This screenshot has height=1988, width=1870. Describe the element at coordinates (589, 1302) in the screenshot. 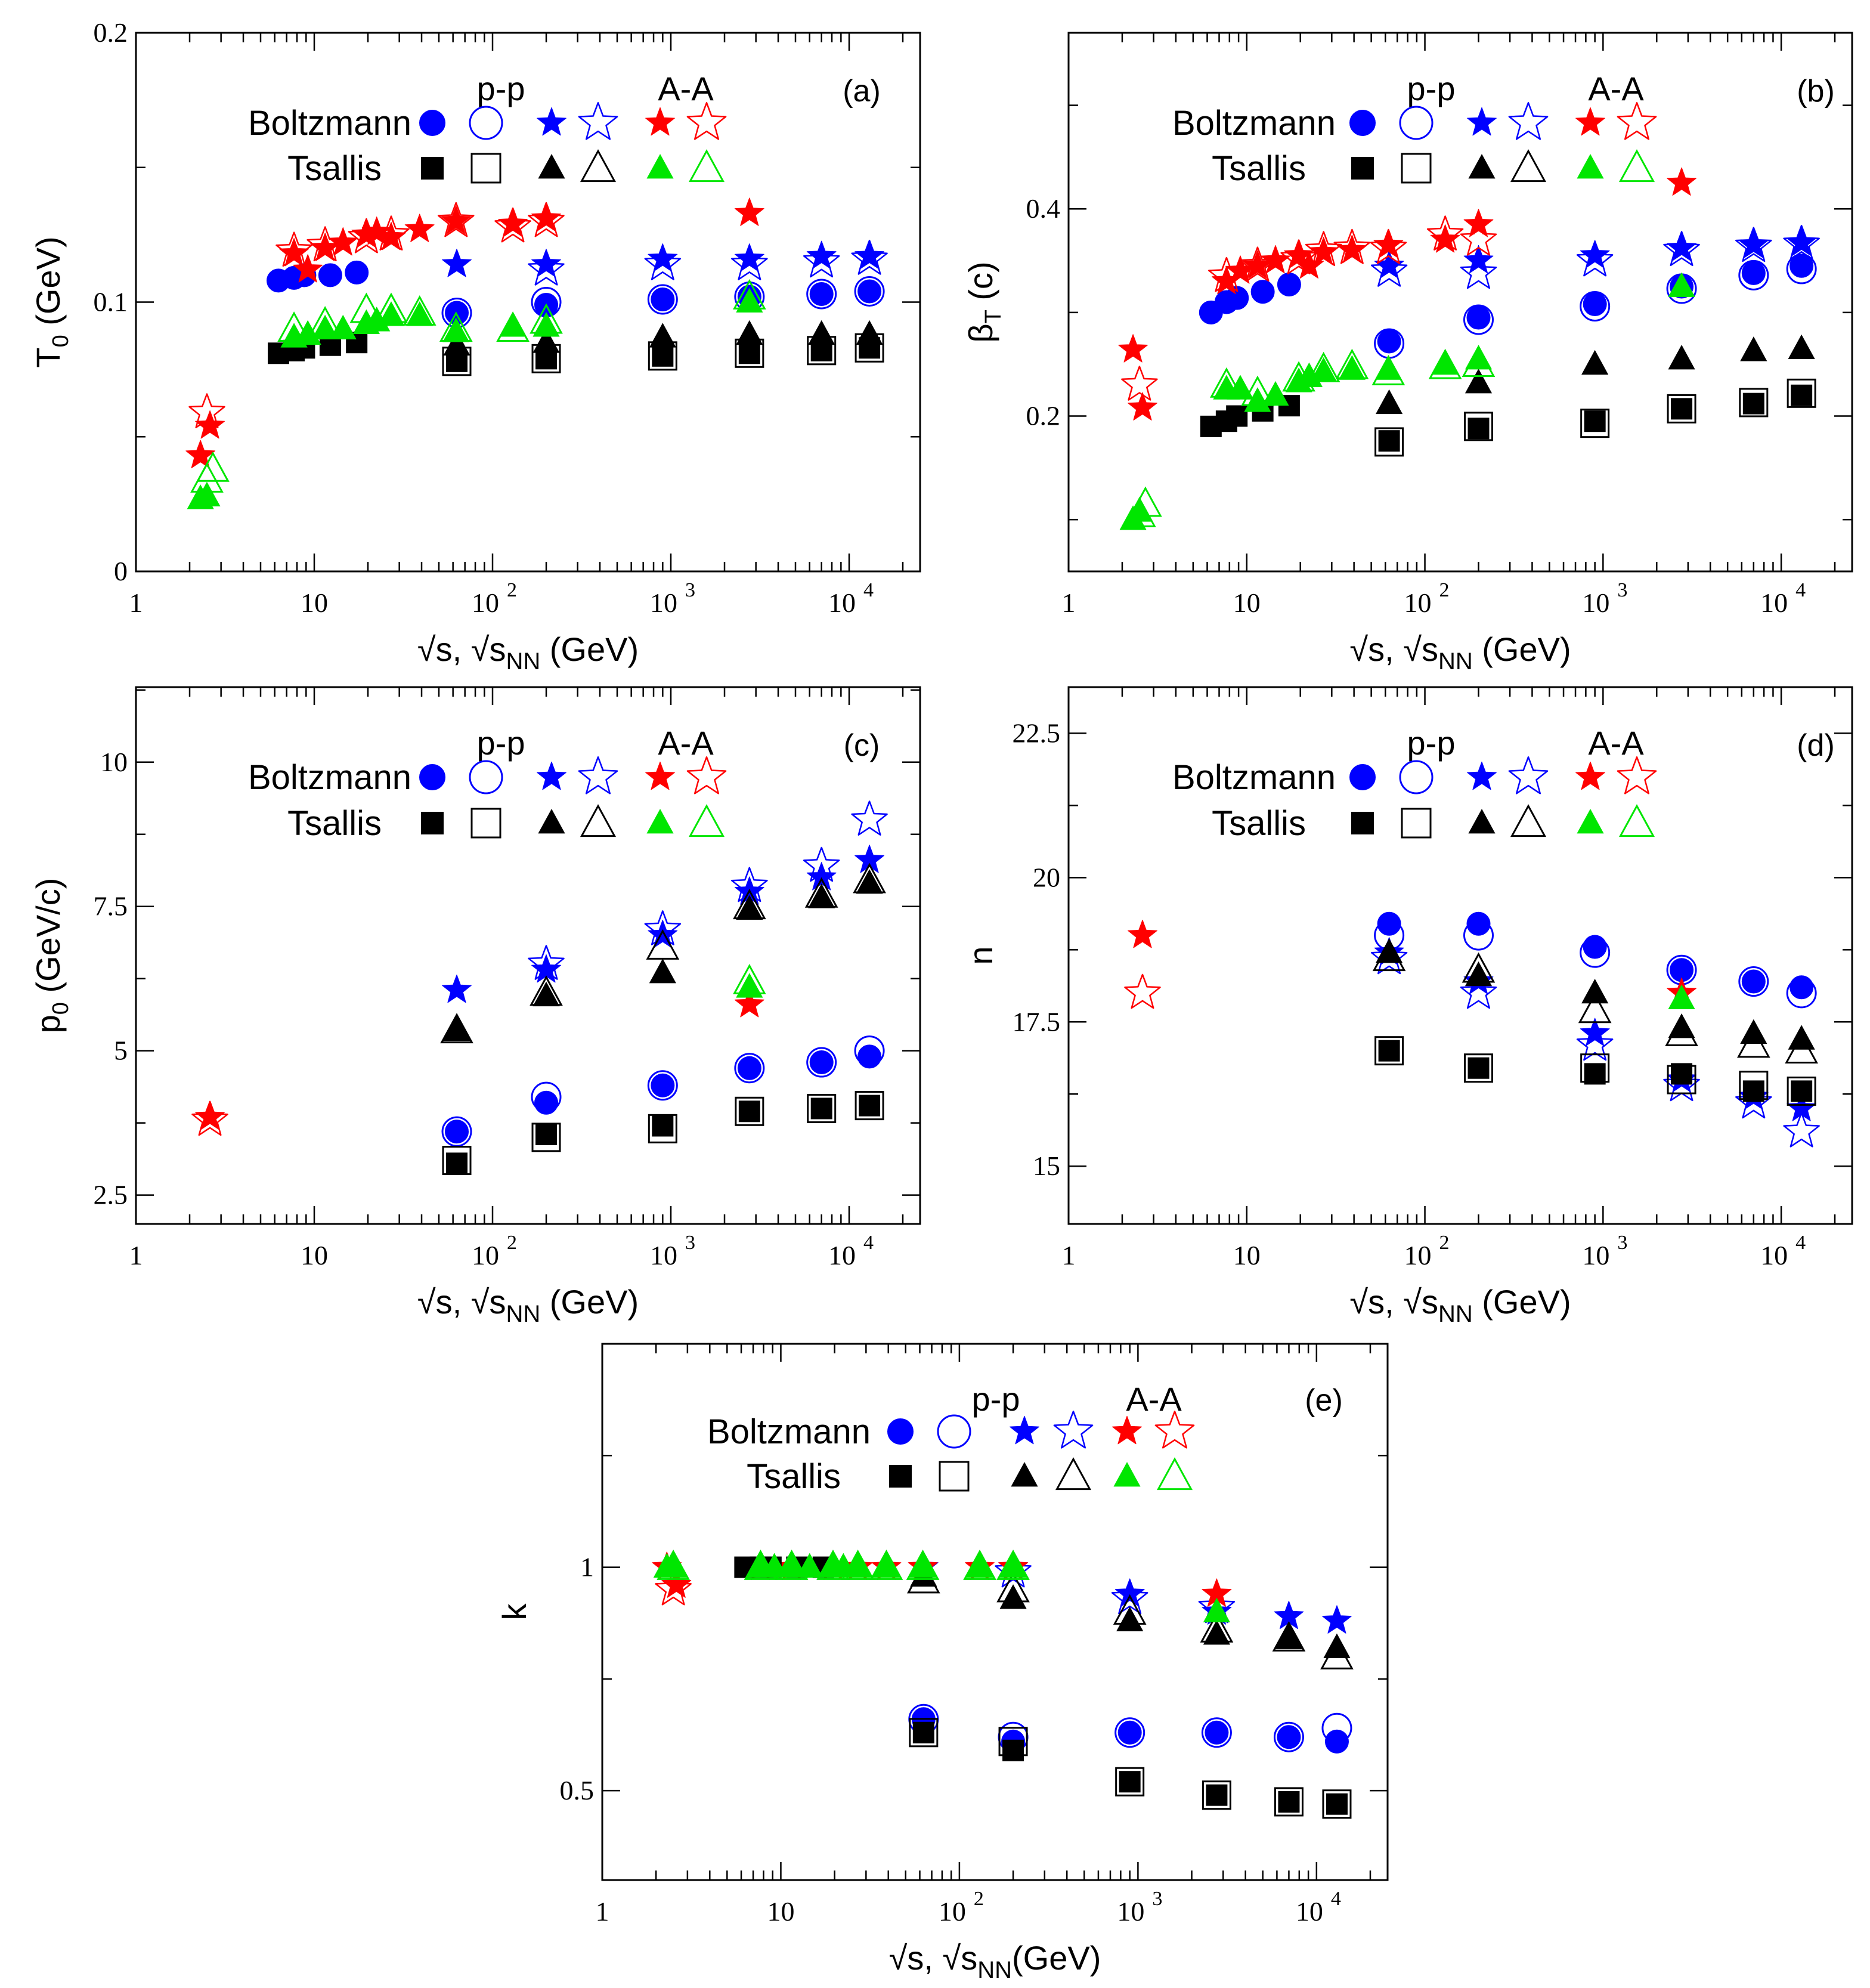

I see `x-axis-label-unit: (GeV)` at that location.